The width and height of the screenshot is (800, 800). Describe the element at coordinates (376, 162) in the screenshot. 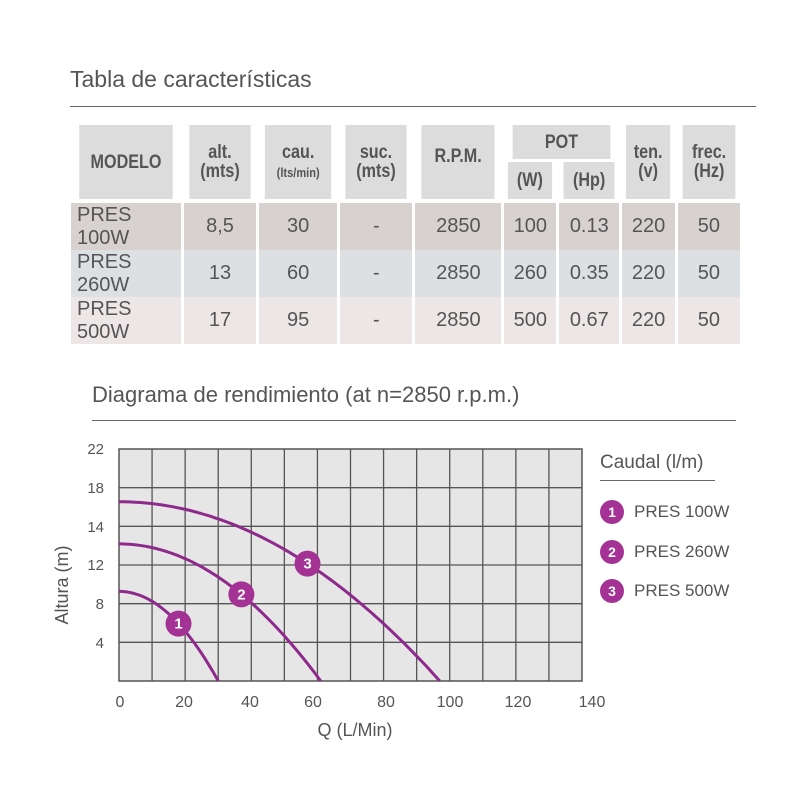

I see `header-suc: suc. (mts)` at that location.